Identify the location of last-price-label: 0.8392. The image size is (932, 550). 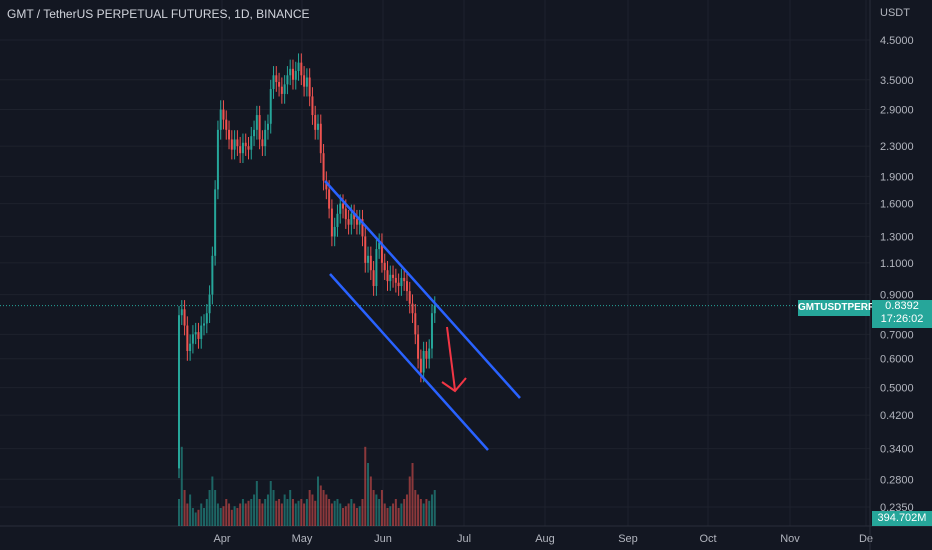
(902, 306).